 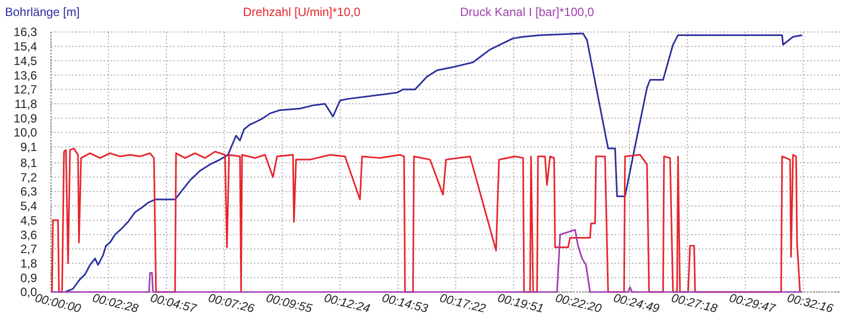 What do you see at coordinates (26, 118) in the screenshot?
I see `y-tick-label: 10,9` at bounding box center [26, 118].